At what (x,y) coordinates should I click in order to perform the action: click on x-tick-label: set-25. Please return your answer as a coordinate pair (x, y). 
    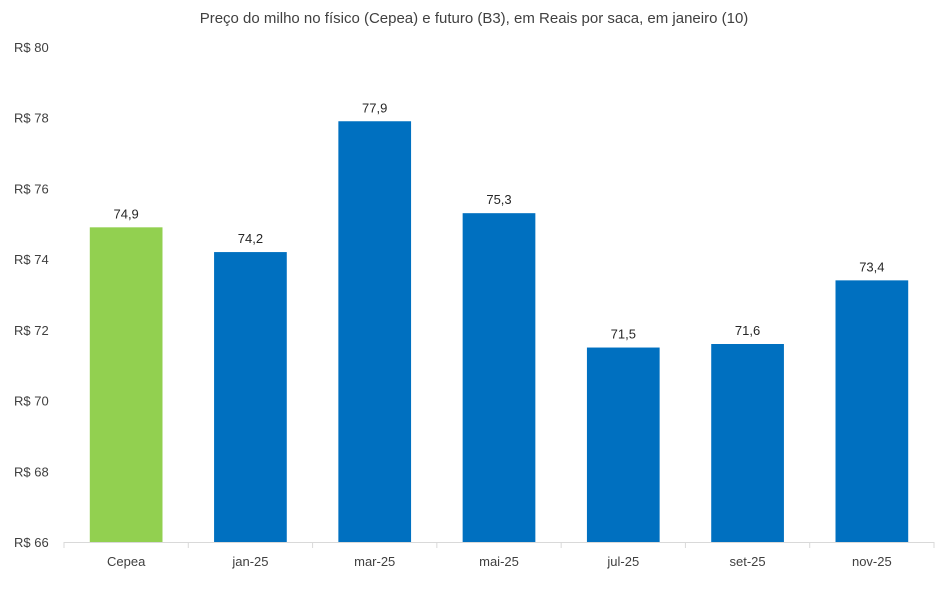
    Looking at the image, I should click on (748, 561).